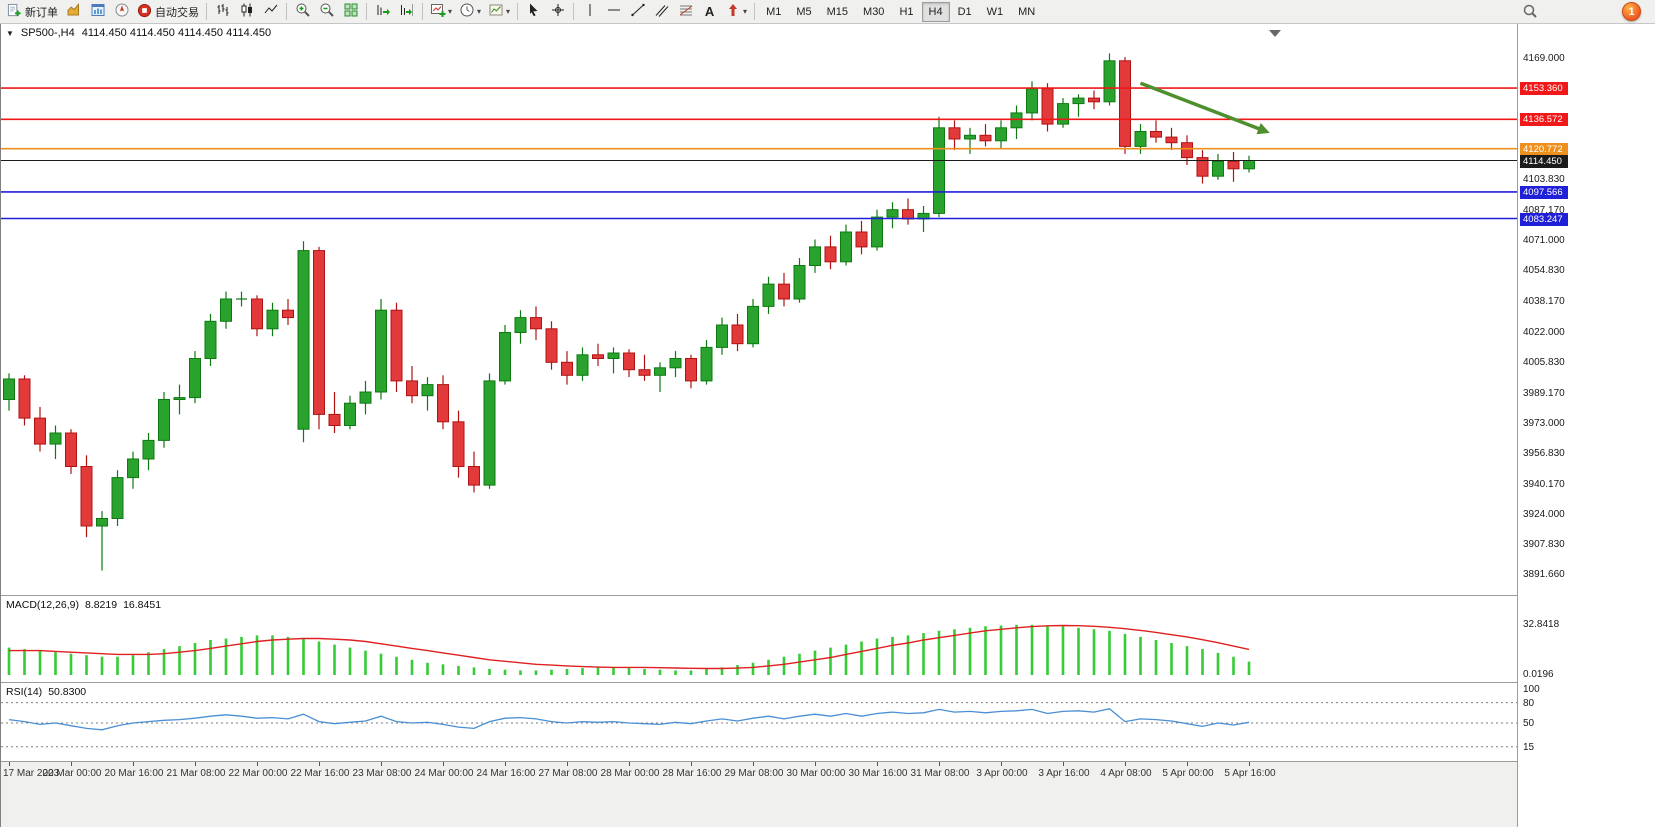  What do you see at coordinates (270, 11) in the screenshot?
I see `line-chart-button` at bounding box center [270, 11].